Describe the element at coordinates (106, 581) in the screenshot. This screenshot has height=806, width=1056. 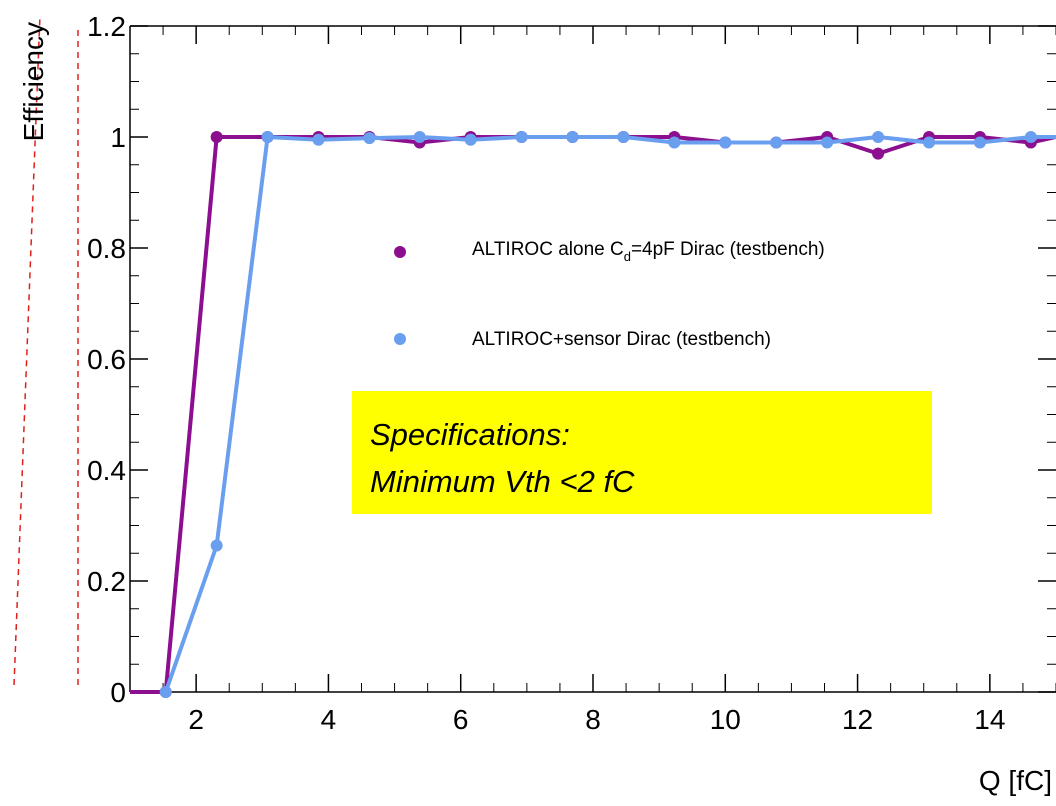
I see `y-tick-label: 0.2` at that location.